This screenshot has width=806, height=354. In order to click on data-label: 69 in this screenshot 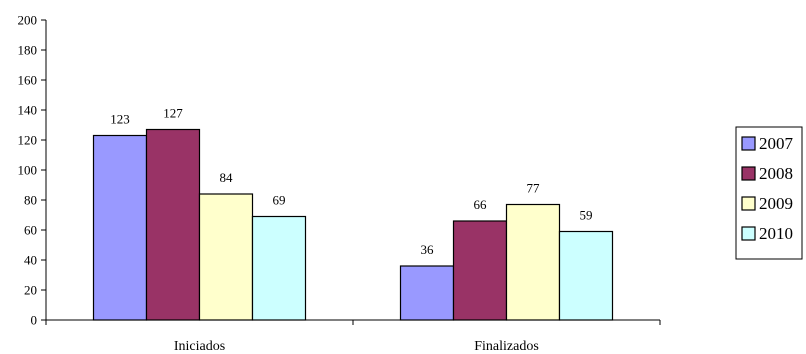, I will do `click(279, 200)`.